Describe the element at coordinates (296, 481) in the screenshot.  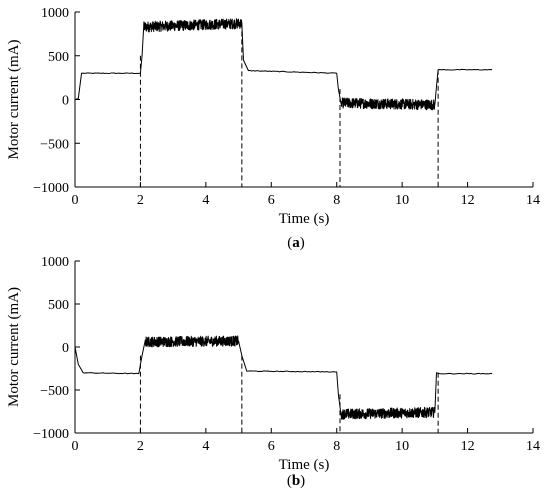
I see `panel-caption: (b)` at that location.